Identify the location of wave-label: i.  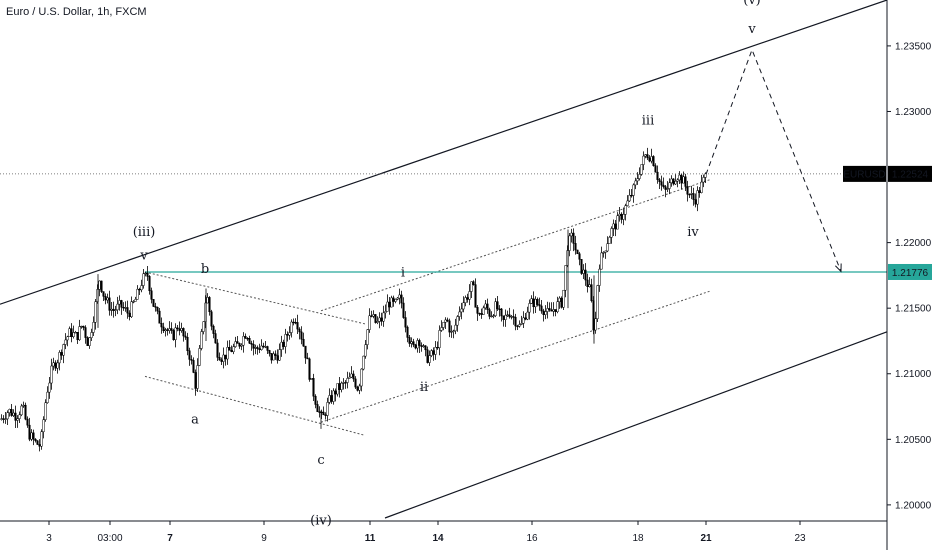
(403, 273).